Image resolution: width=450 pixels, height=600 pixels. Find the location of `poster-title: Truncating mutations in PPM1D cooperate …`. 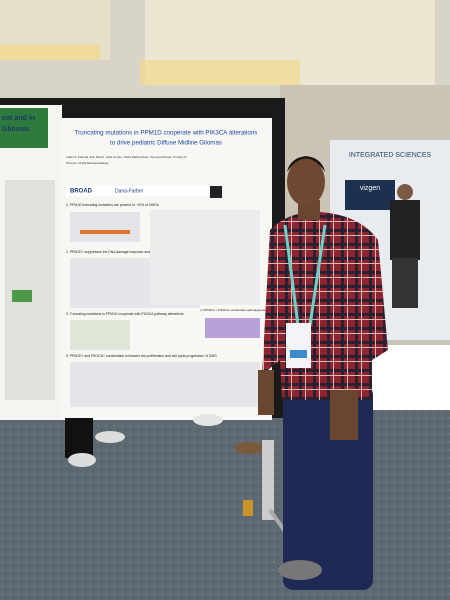

poster-title: Truncating mutations in PPM1D cooperate … is located at coordinates (166, 133).